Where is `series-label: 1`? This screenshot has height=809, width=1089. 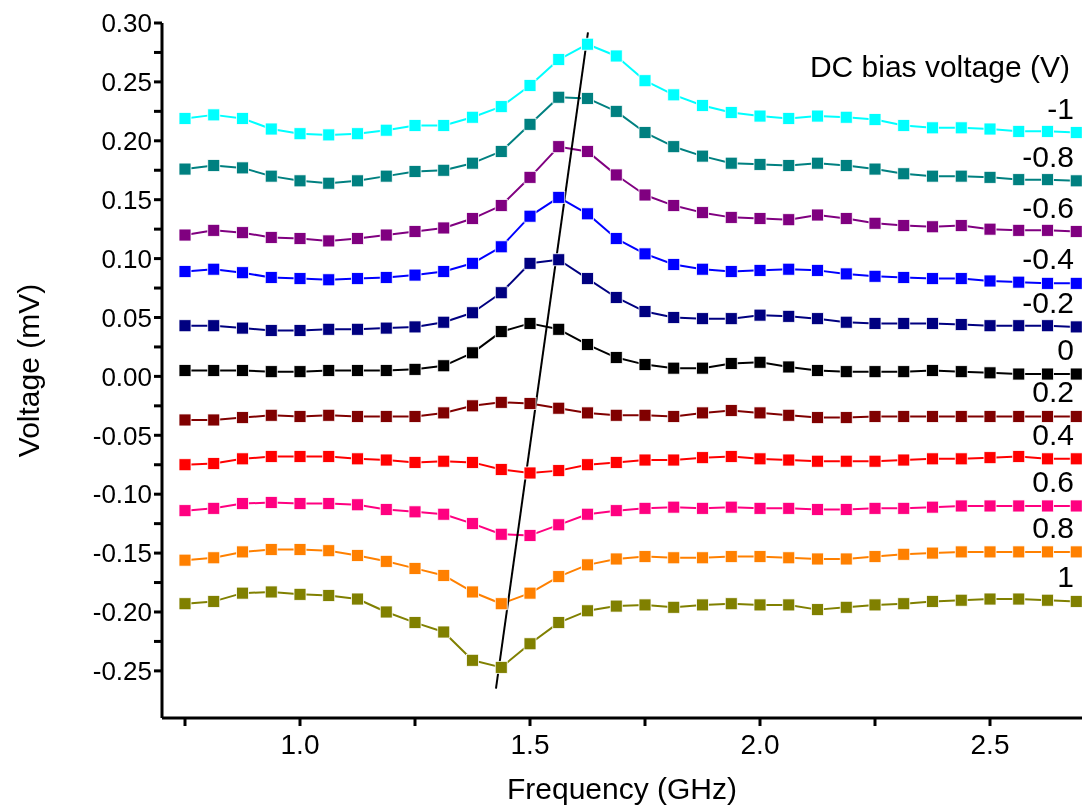
series-label: 1 is located at coordinates (1065, 577).